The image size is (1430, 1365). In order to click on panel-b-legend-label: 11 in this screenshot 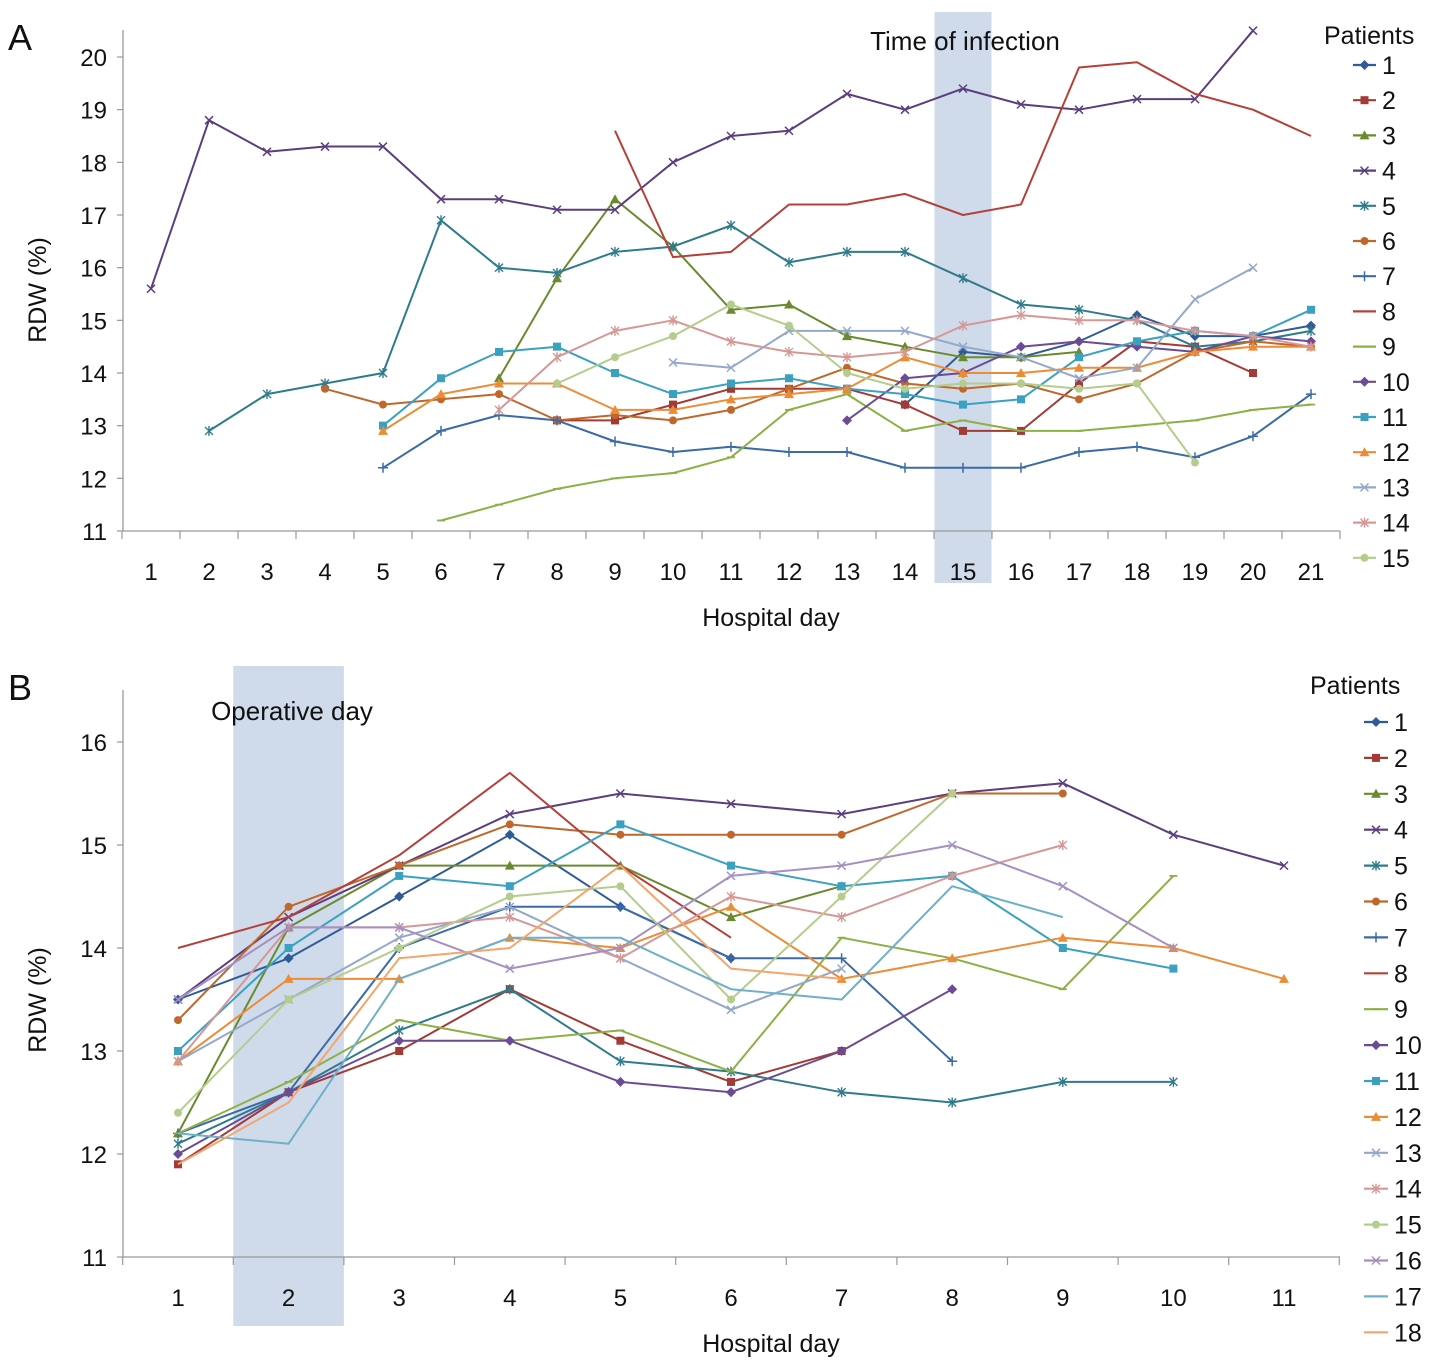, I will do `click(1407, 1082)`.